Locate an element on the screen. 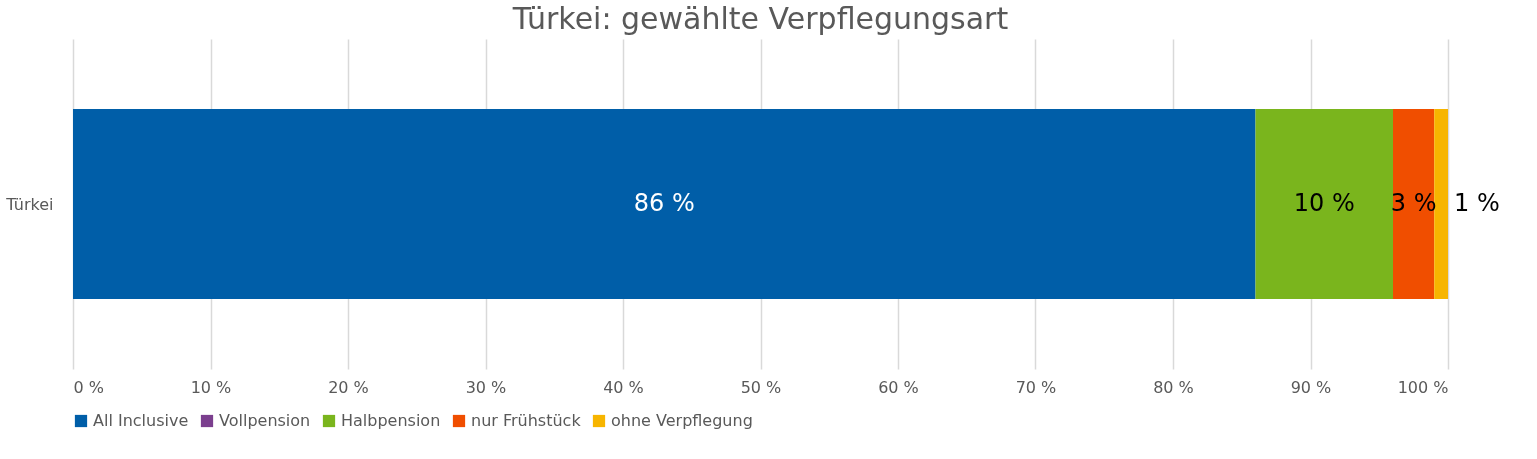 The width and height of the screenshot is (1537, 459). x-tick-label: 40 % is located at coordinates (623, 387).